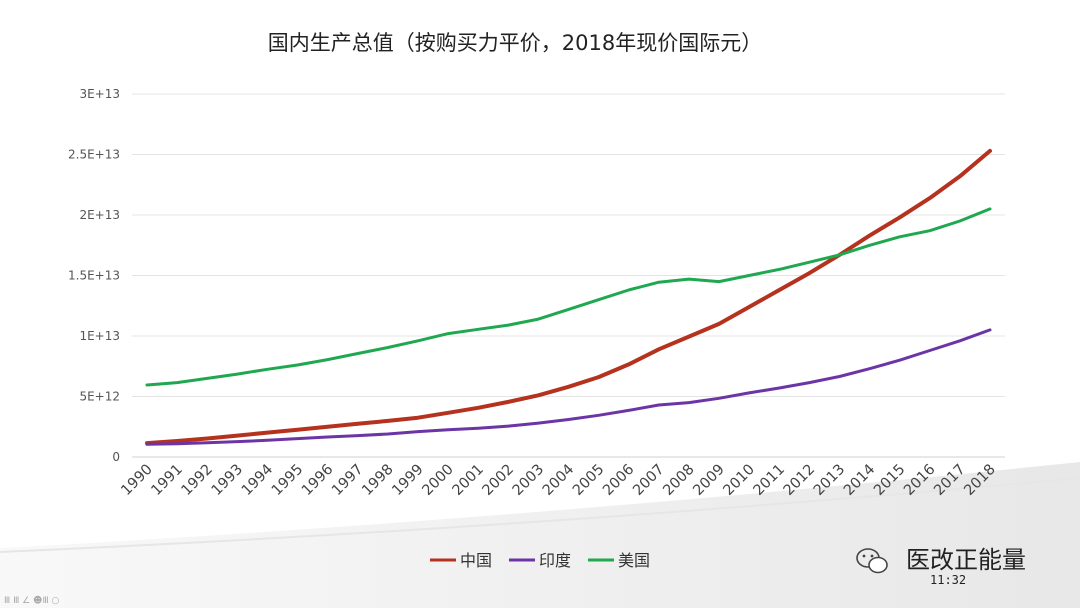  I want to click on y-tick-label: 1E+13, so click(99, 336).